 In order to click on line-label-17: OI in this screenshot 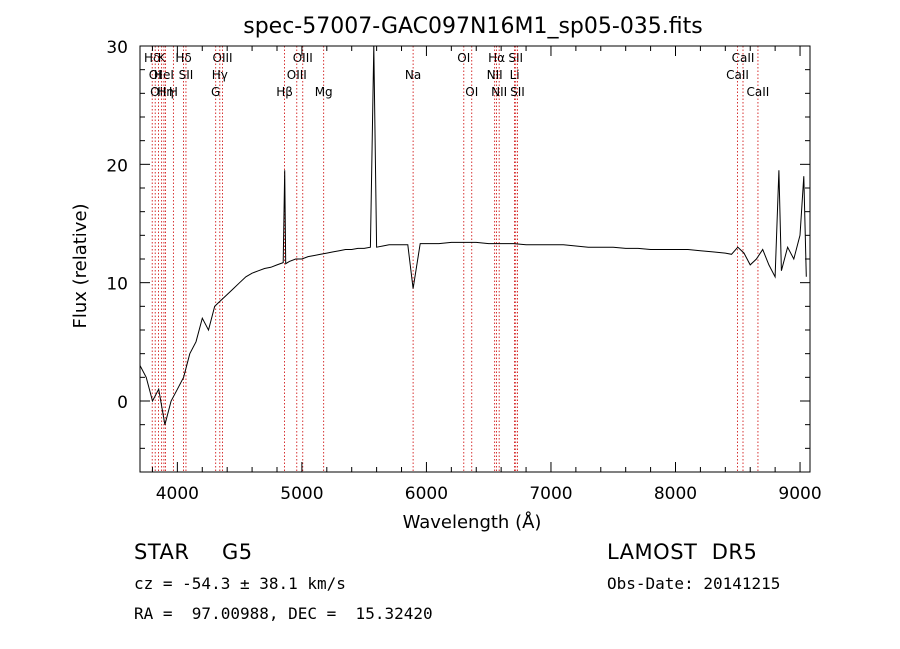, I will do `click(463, 58)`.